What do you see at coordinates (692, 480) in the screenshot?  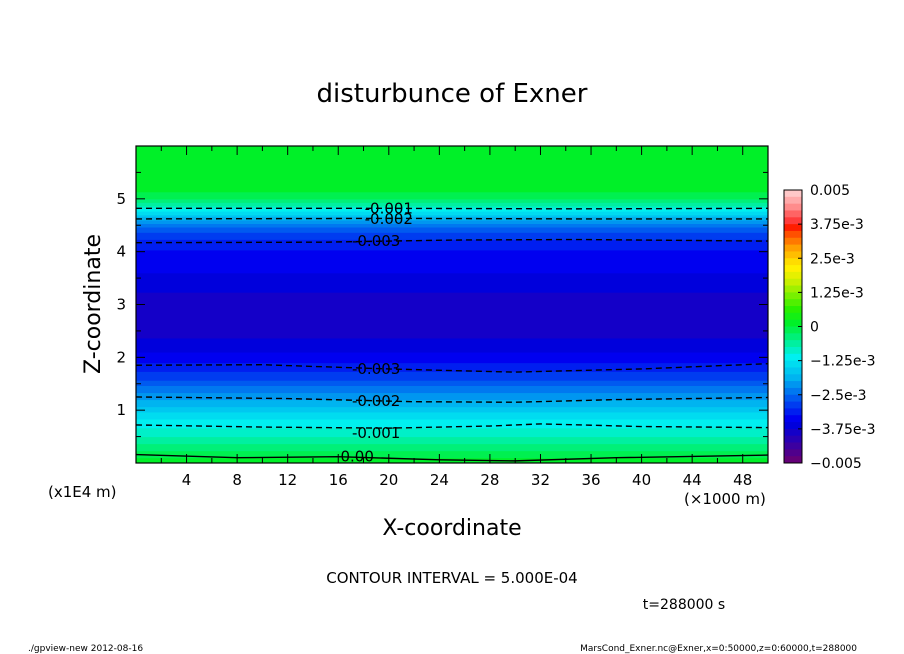 I see `x-tick-label: 44` at bounding box center [692, 480].